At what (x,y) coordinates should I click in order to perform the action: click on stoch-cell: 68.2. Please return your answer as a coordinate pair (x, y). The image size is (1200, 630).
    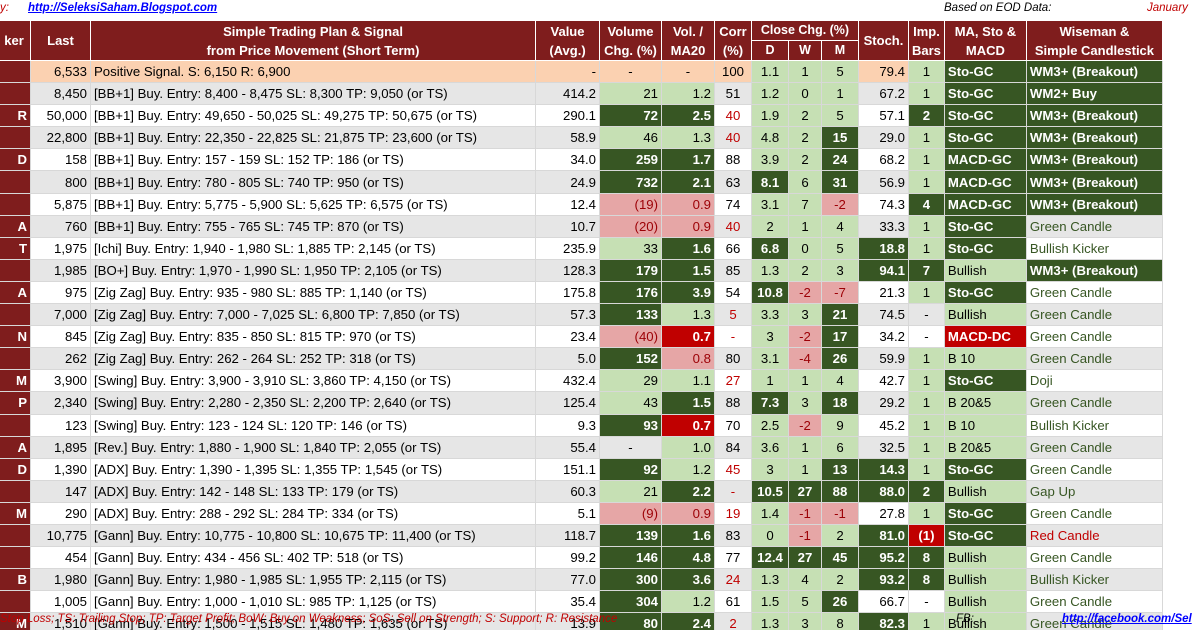
    Looking at the image, I should click on (883, 160).